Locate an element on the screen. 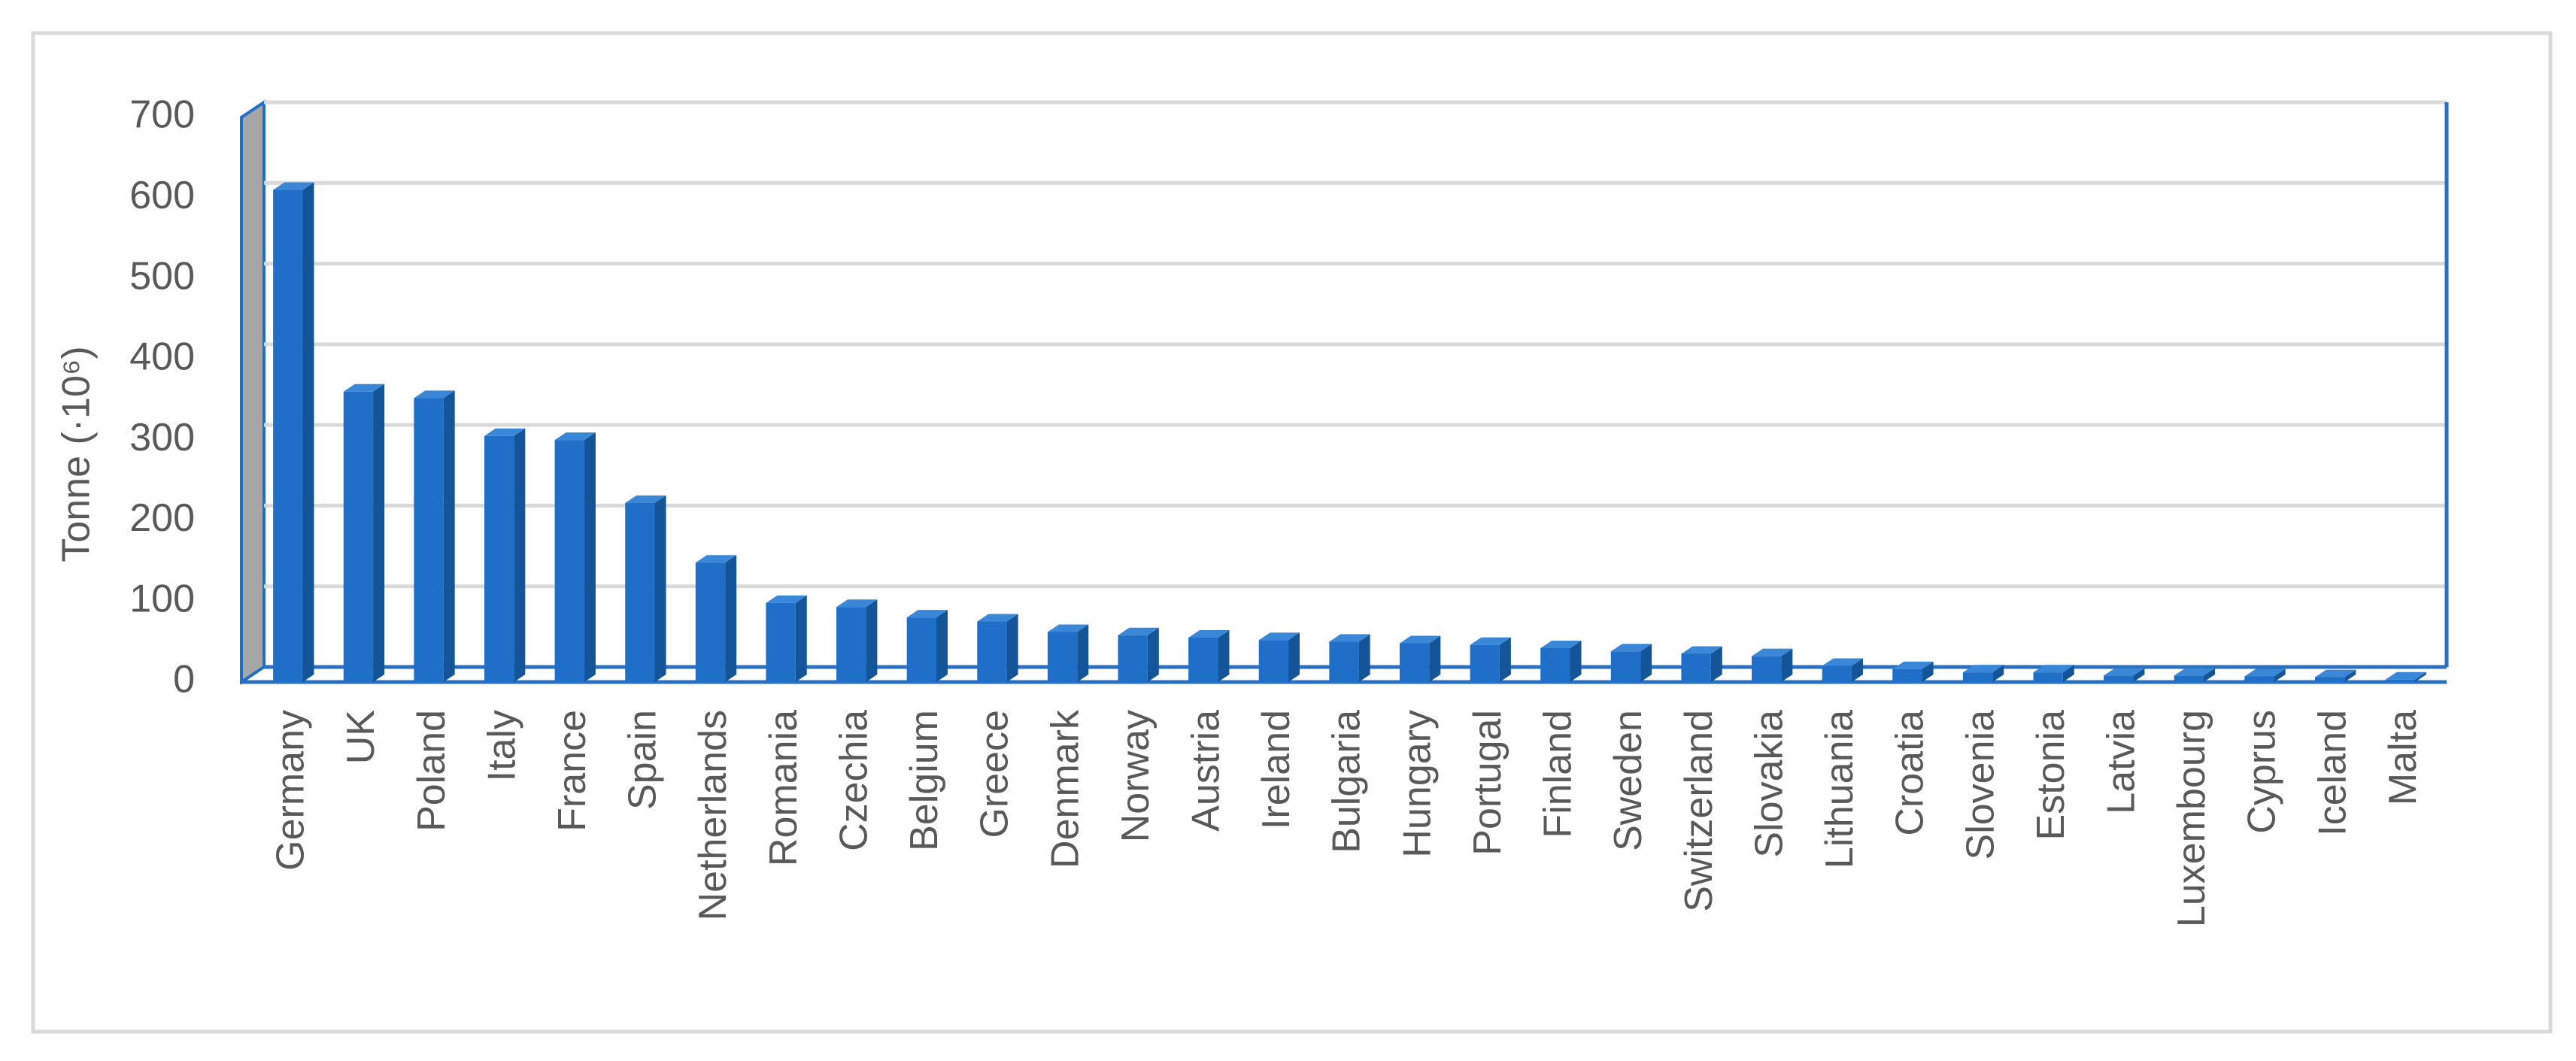  x-tick-label: Slovakia is located at coordinates (1769, 784).